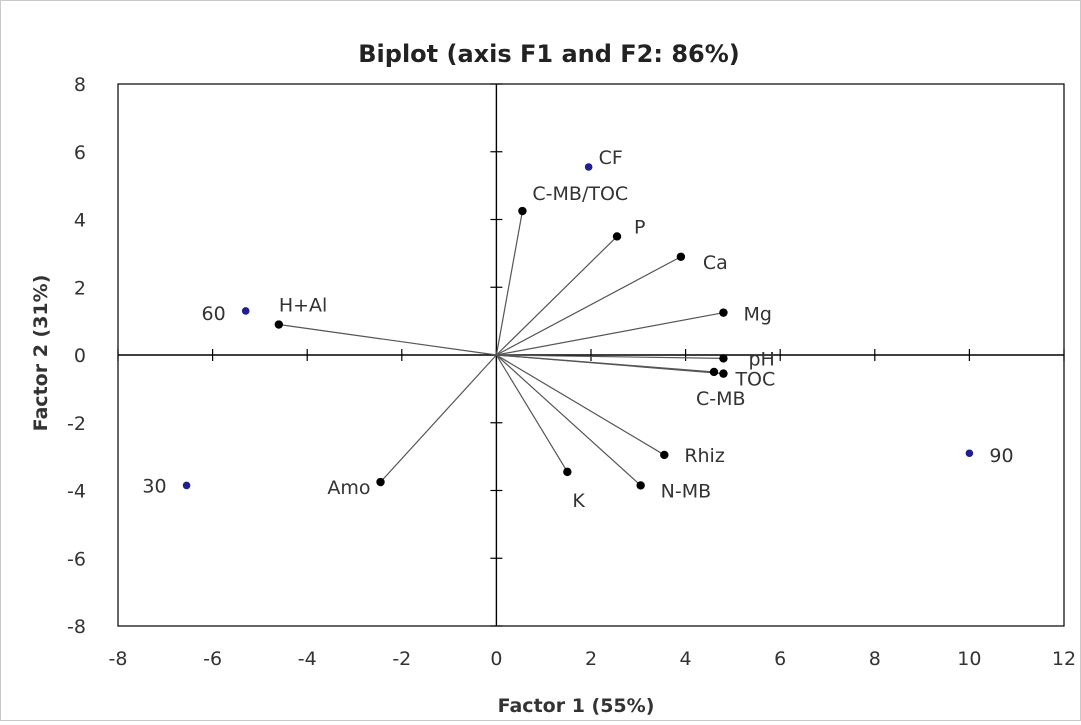 The image size is (1081, 725). What do you see at coordinates (76, 627) in the screenshot?
I see `y-tick-label: -8` at bounding box center [76, 627].